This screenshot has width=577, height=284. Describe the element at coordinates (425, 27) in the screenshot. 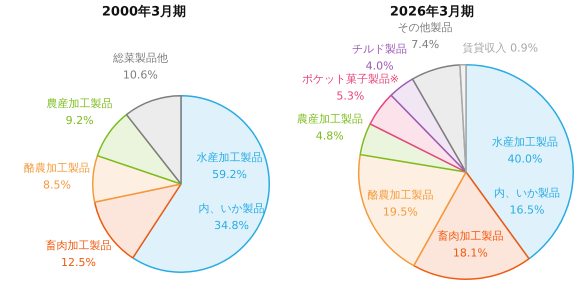

I see `slice-label: その他製品` at that location.